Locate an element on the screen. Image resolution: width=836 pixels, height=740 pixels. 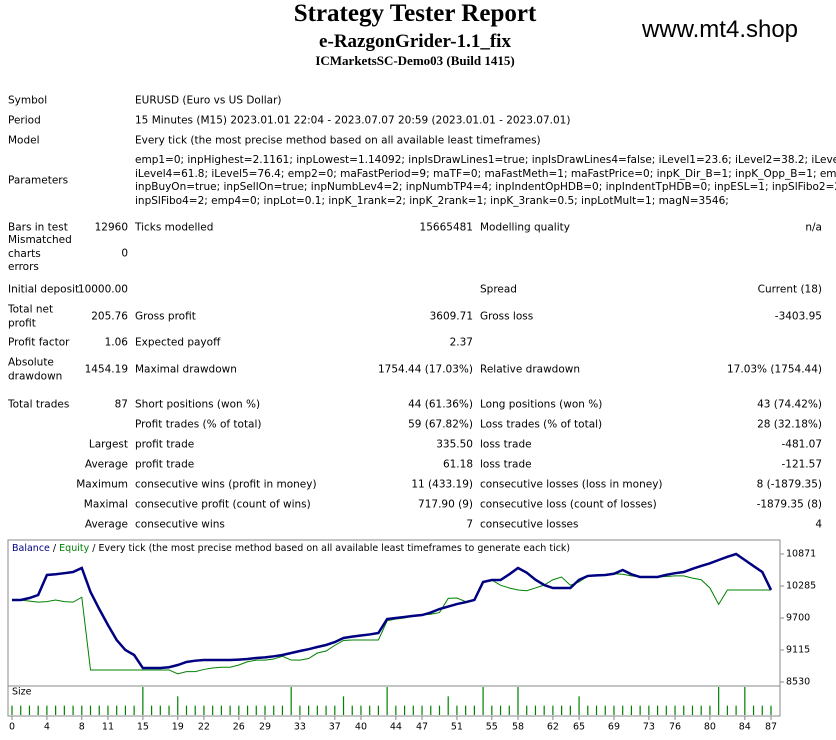
field-label: consecutive wins is located at coordinates (180, 524).